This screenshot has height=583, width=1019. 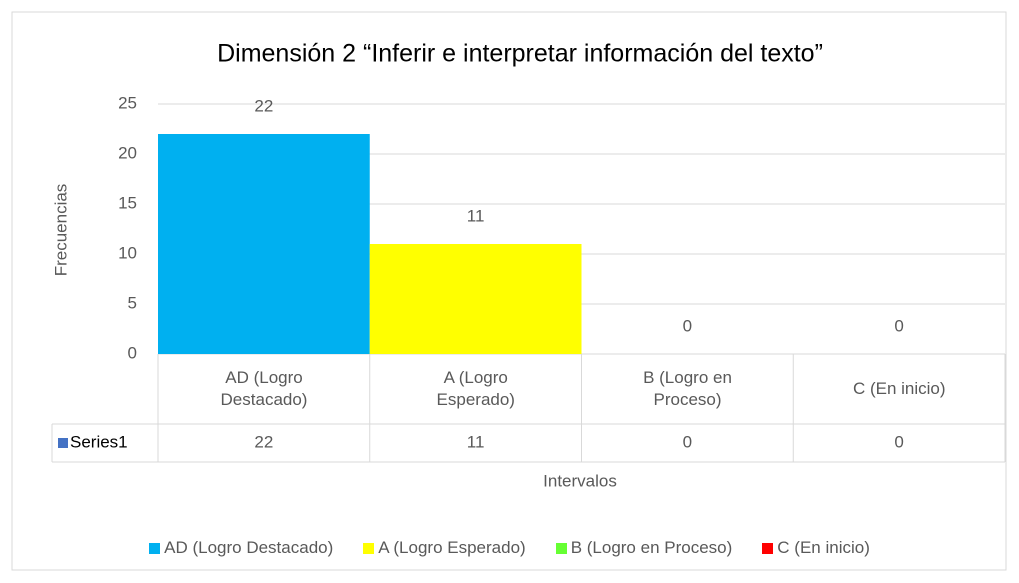 What do you see at coordinates (263, 441) in the screenshot?
I see `table-value: 22` at bounding box center [263, 441].